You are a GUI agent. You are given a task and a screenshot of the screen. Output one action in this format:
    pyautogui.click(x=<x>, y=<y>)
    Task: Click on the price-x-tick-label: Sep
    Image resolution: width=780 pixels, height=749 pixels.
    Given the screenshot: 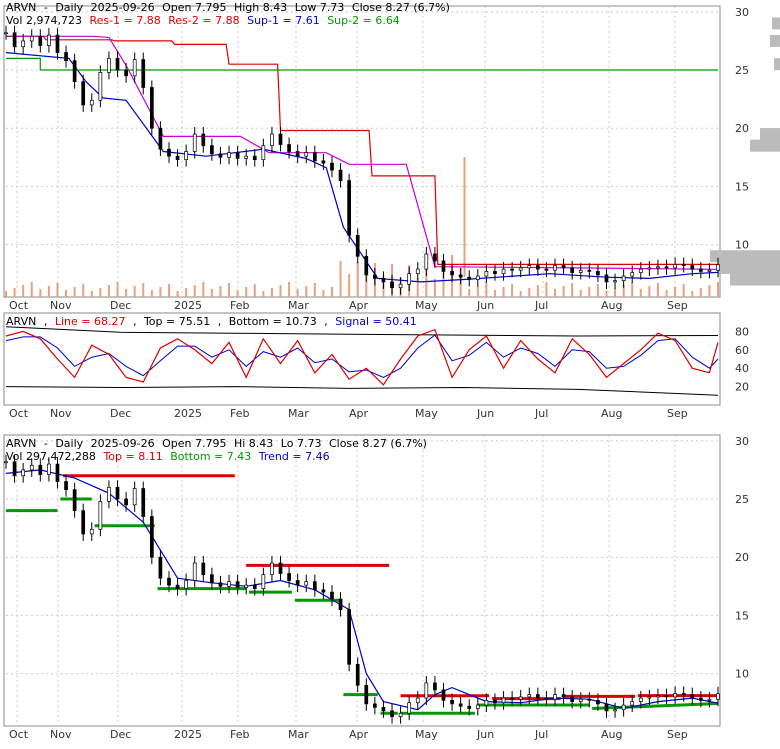 What is the action you would take?
    pyautogui.click(x=677, y=305)
    